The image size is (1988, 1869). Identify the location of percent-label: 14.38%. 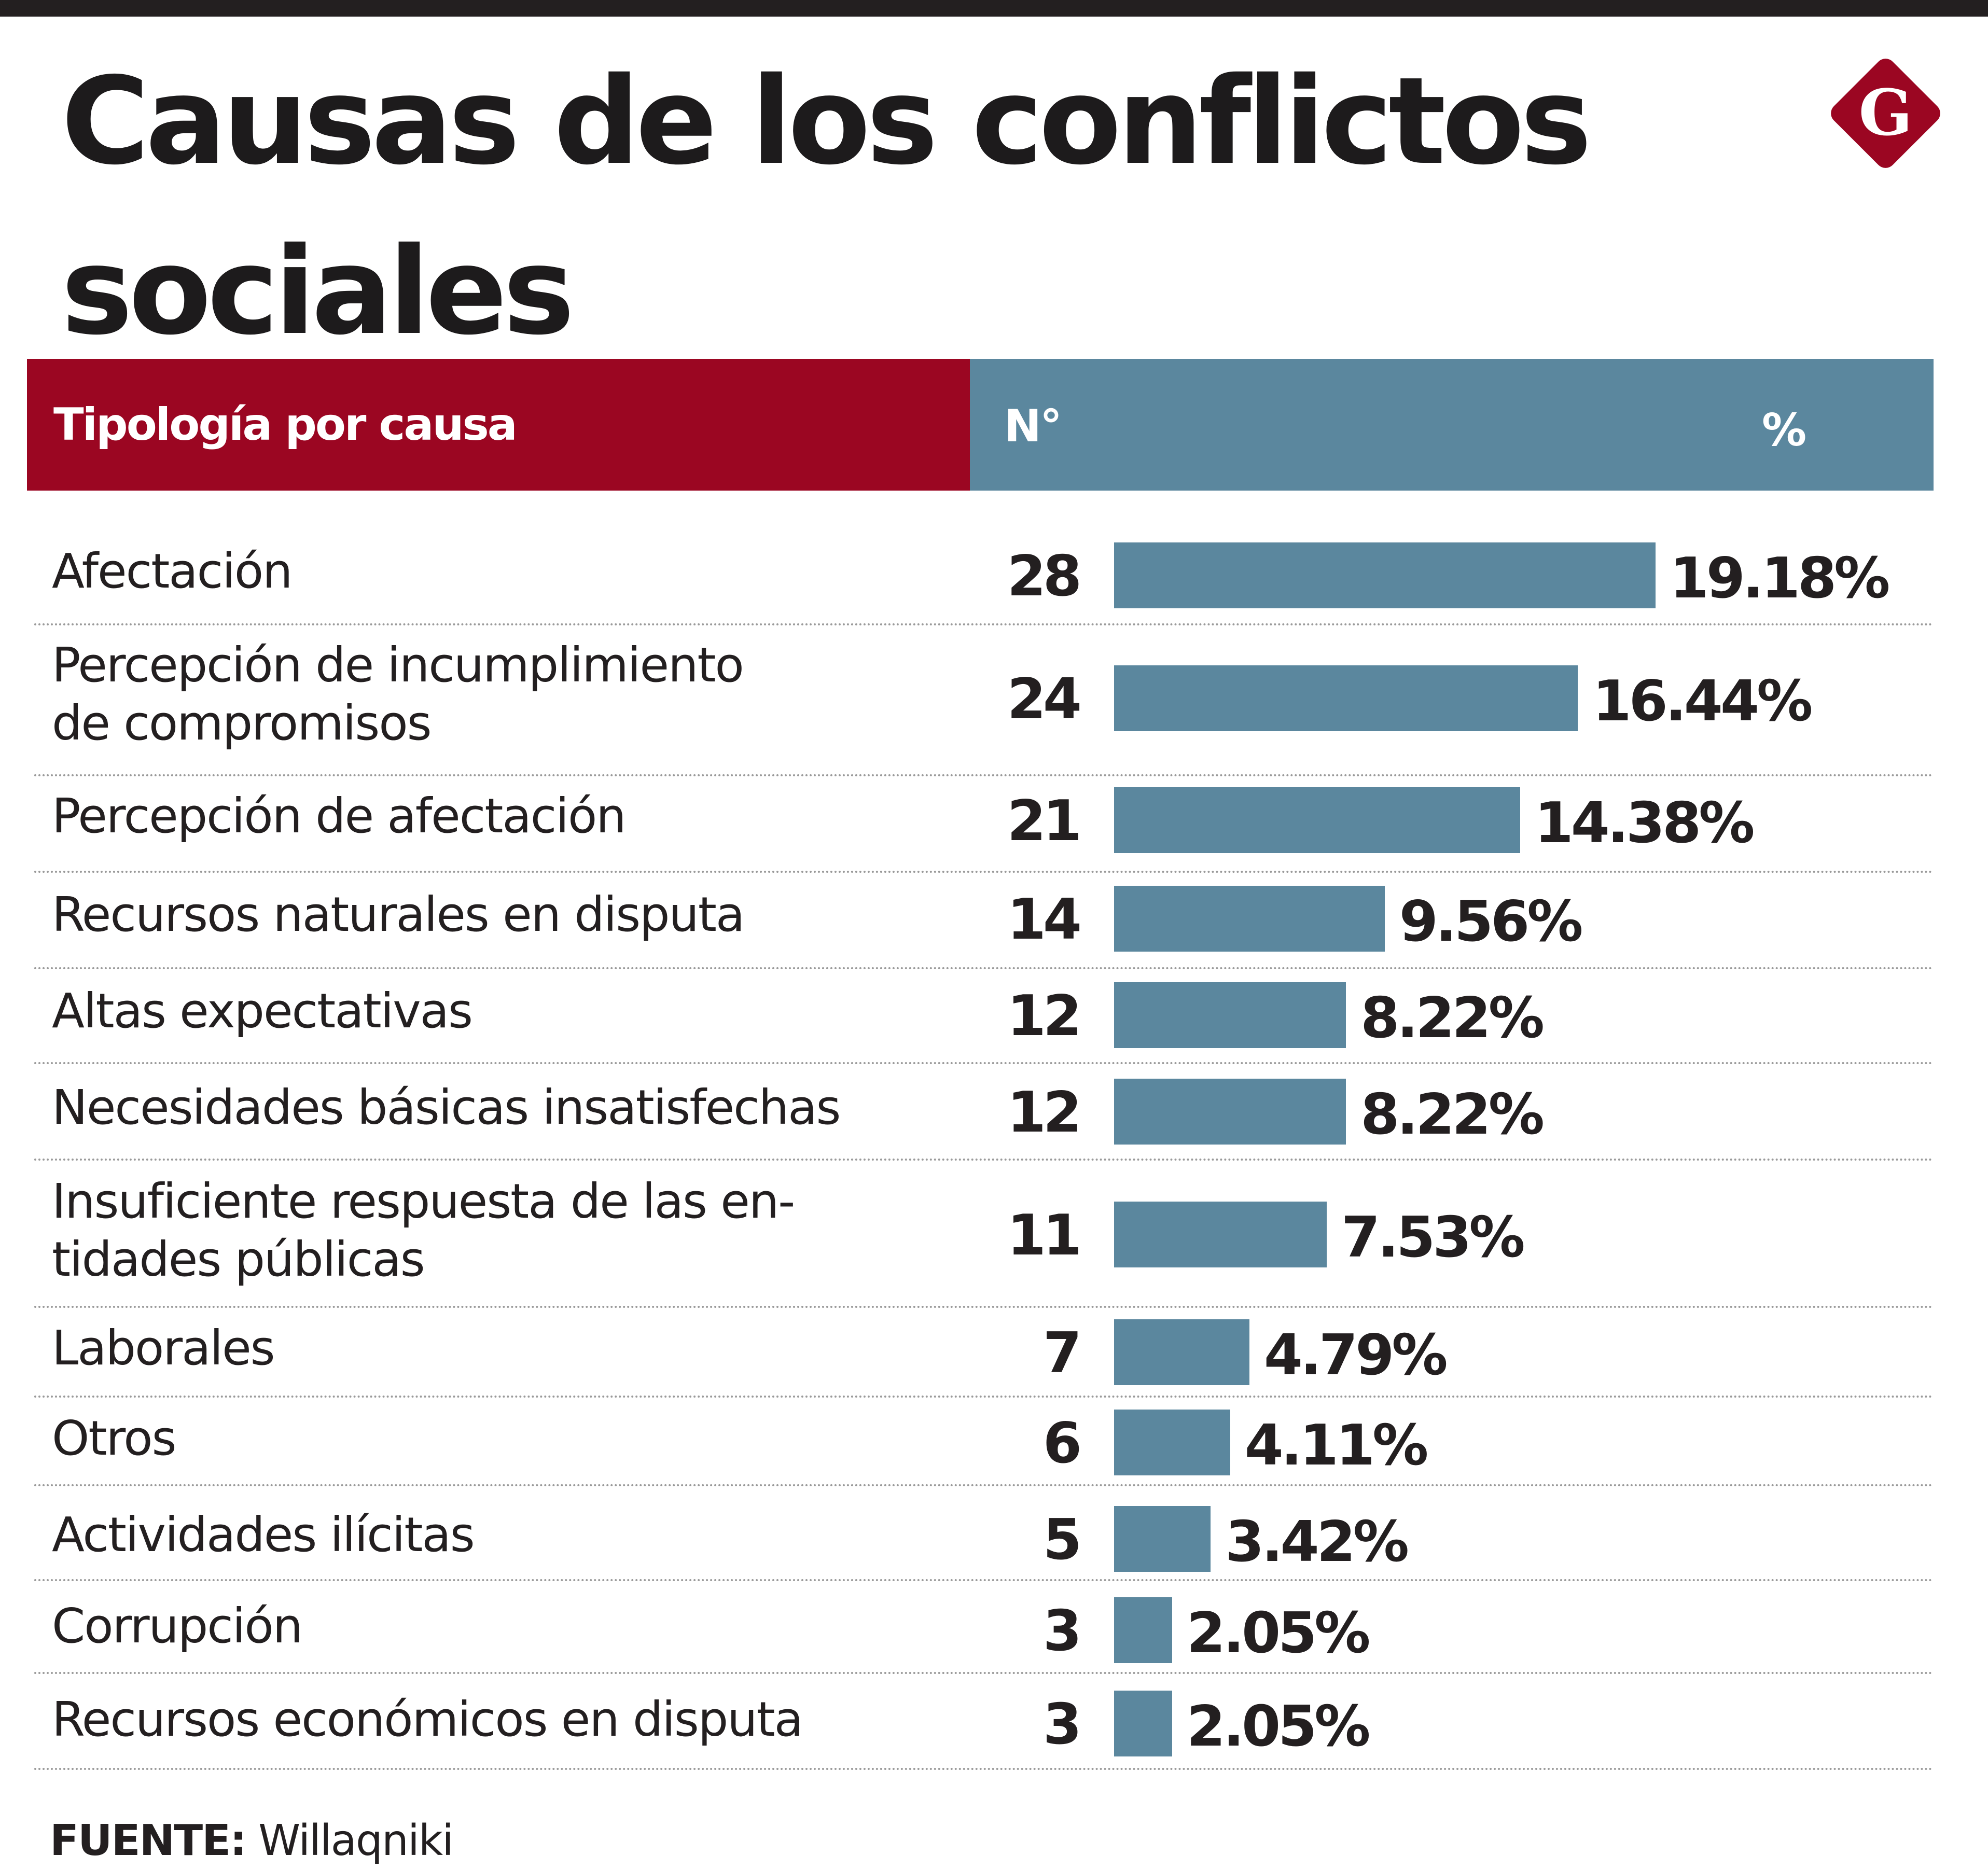
(1644, 823).